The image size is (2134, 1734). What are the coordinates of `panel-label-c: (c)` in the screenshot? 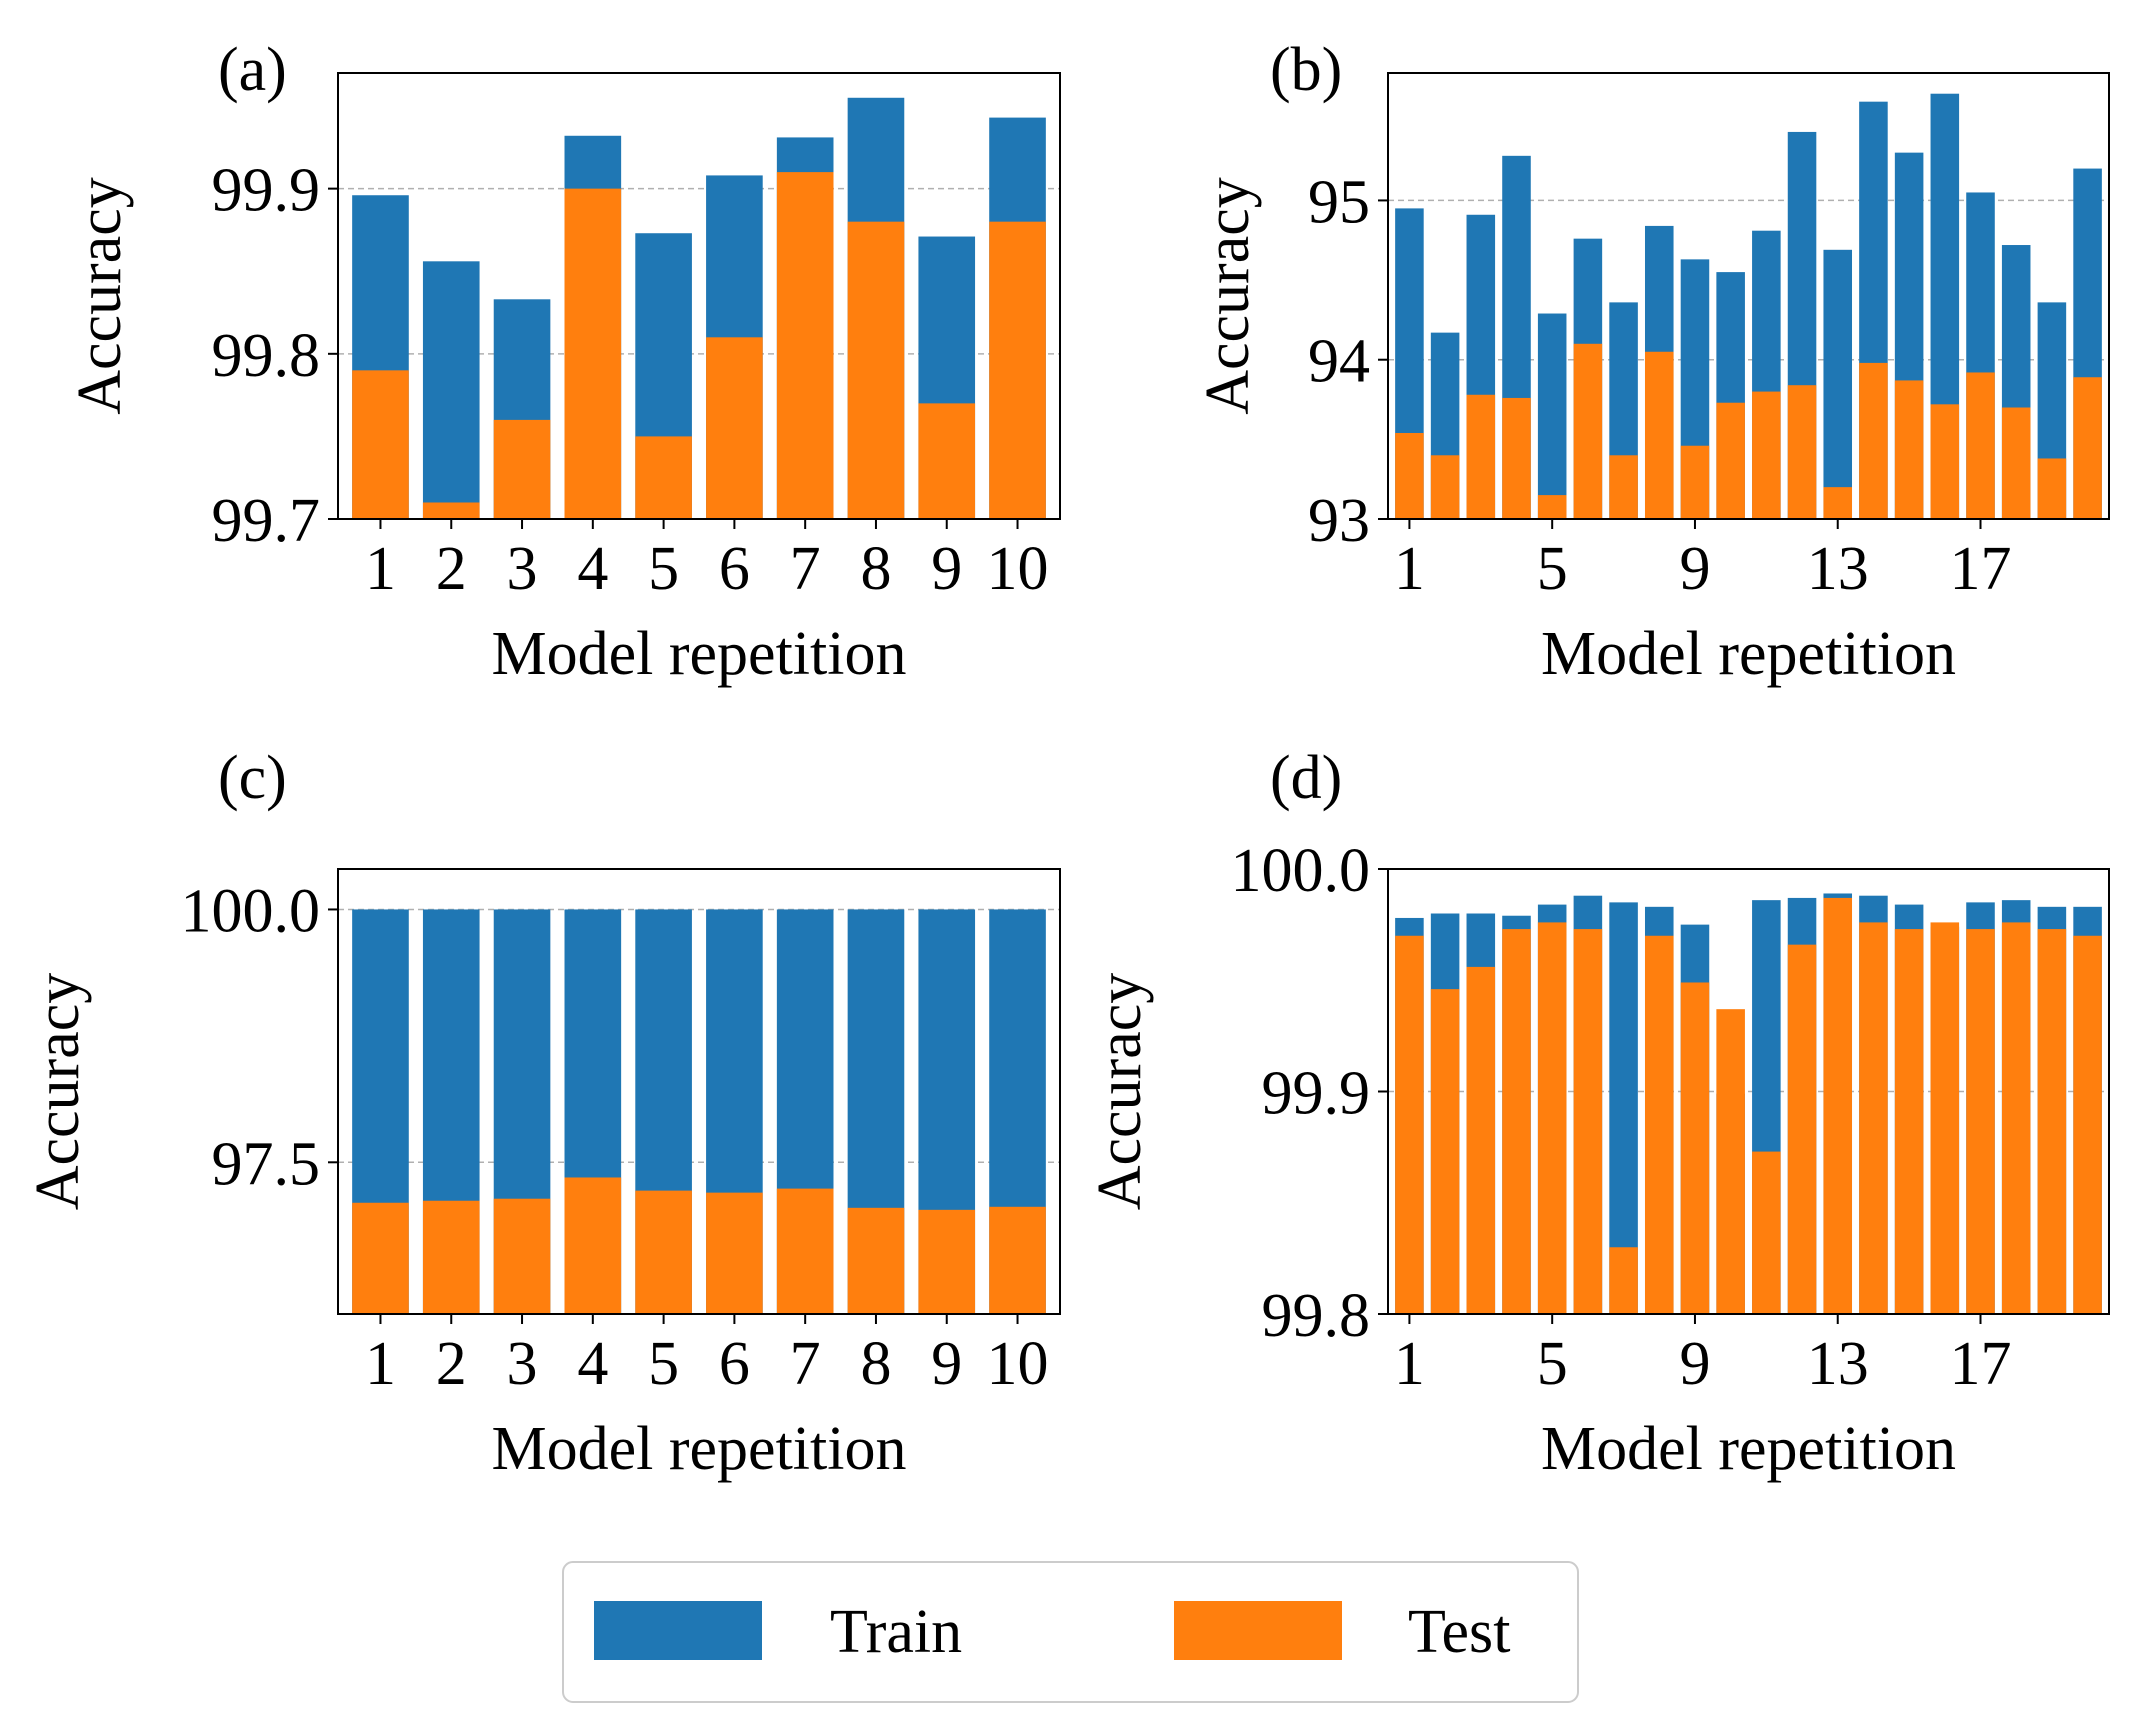 It's located at (252, 778).